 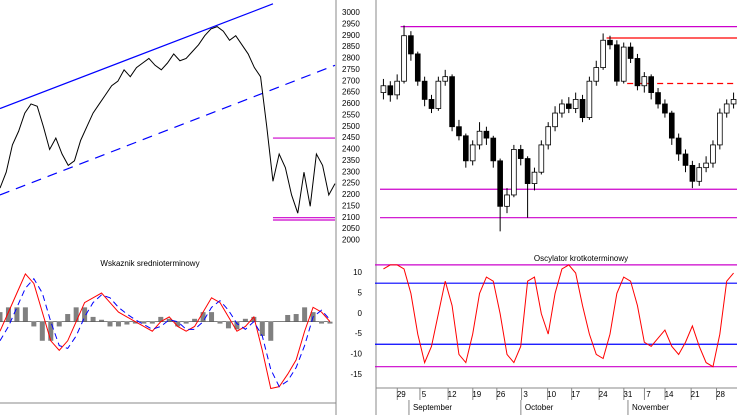 I want to click on y-tick-label: 2800, so click(x=351, y=58).